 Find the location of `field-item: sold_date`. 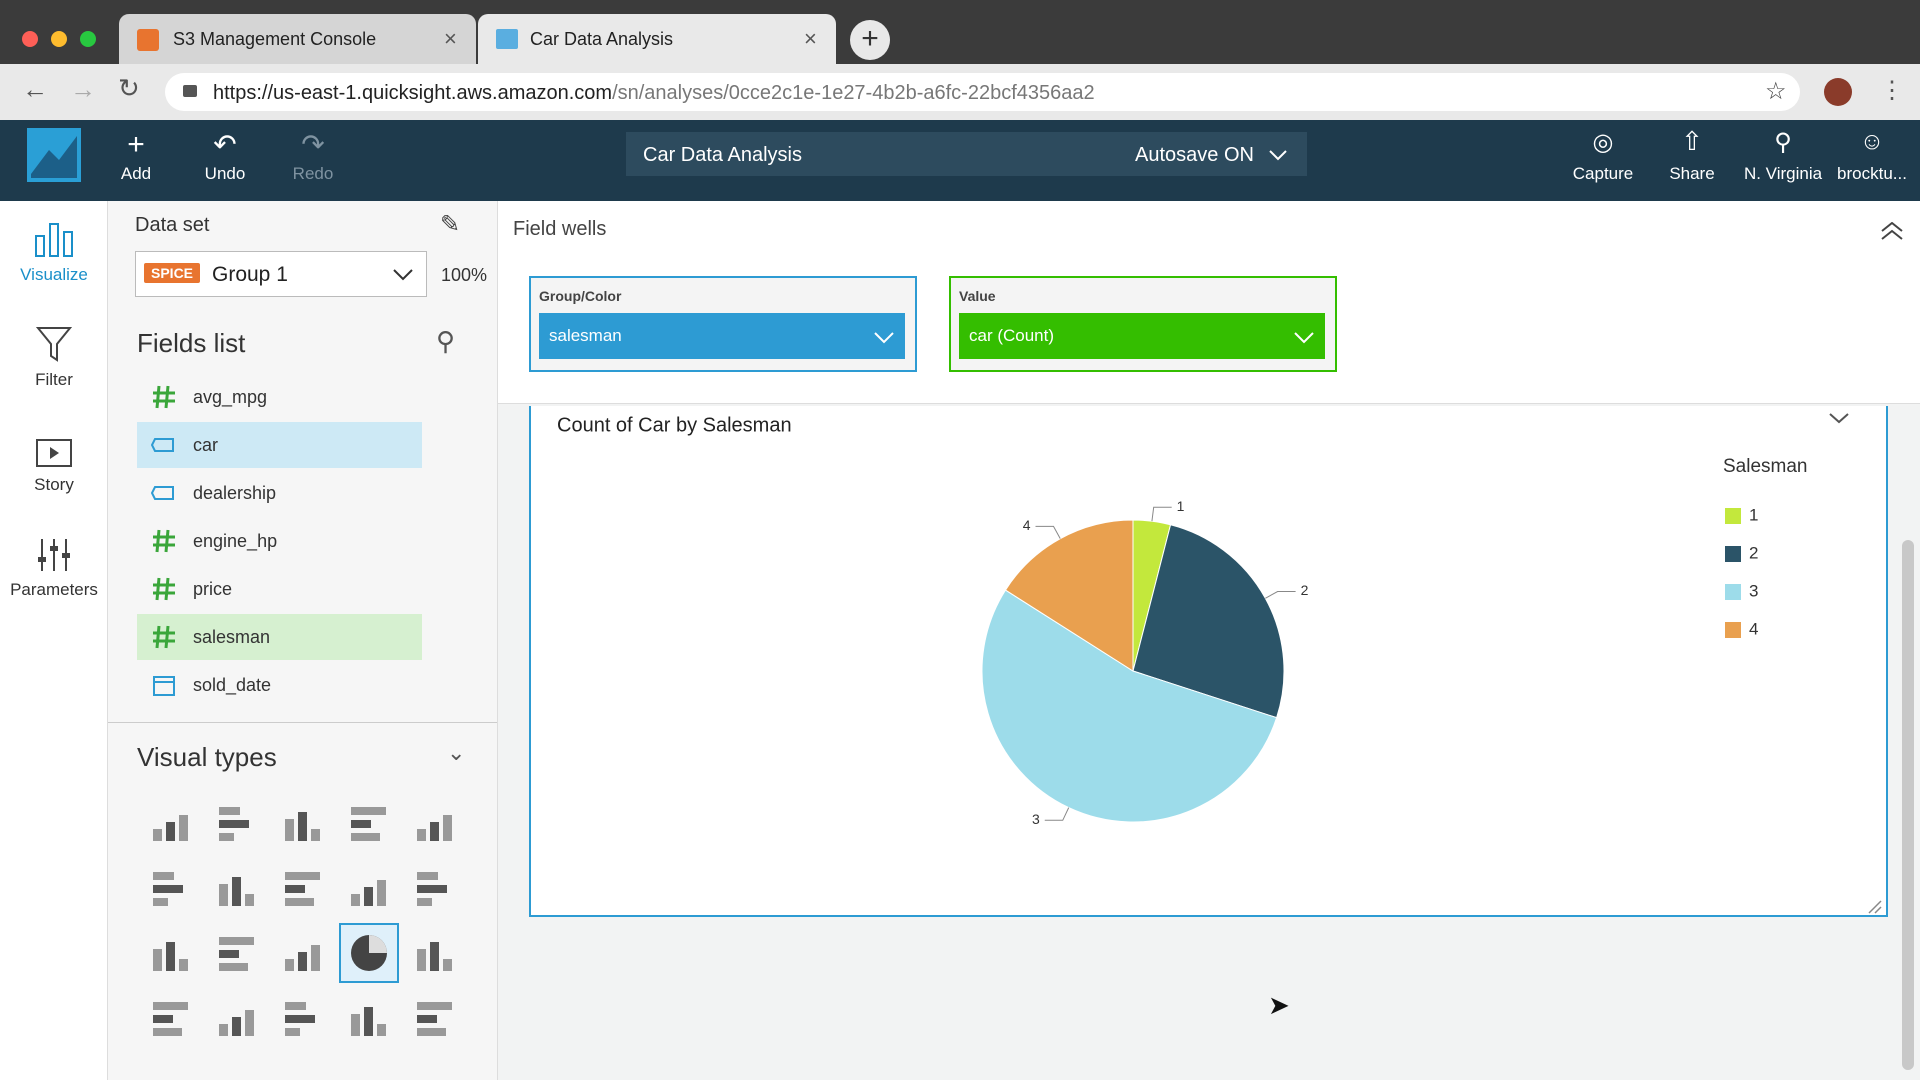

field-item: sold_date is located at coordinates (279, 685).